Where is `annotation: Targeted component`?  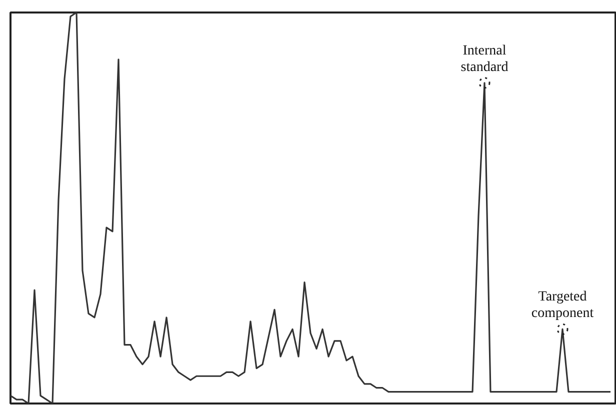 annotation: Targeted component is located at coordinates (562, 306).